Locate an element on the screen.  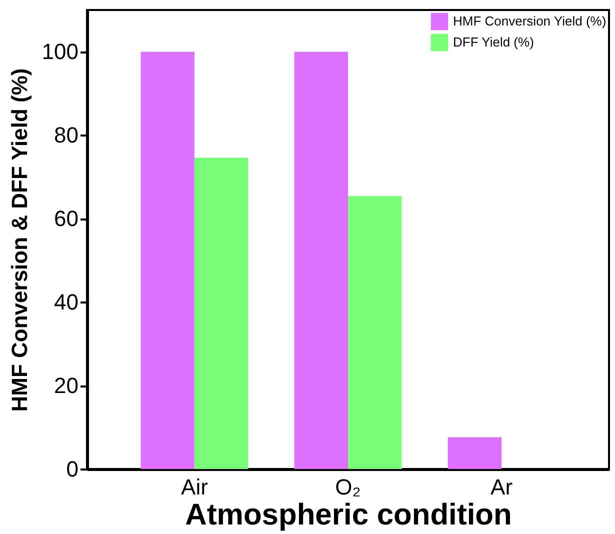
y-tick-label: 20 is located at coordinates (66, 385).